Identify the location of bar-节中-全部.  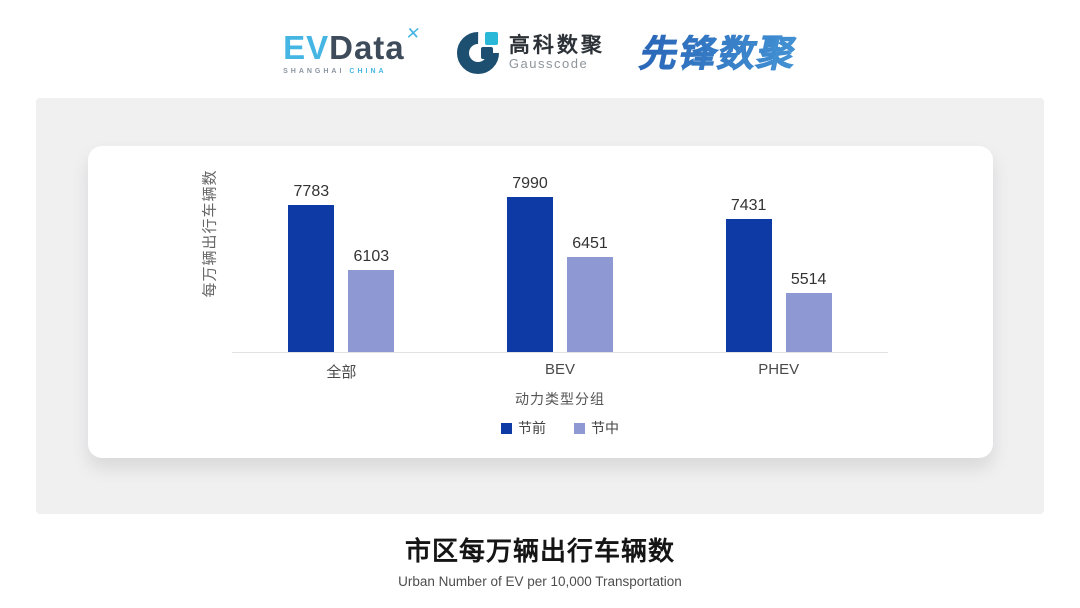
(371, 311).